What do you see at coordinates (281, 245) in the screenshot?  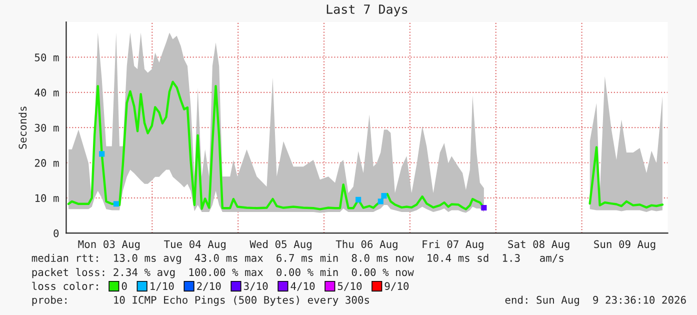 I see `x-tick-label: Wed 05 Aug` at bounding box center [281, 245].